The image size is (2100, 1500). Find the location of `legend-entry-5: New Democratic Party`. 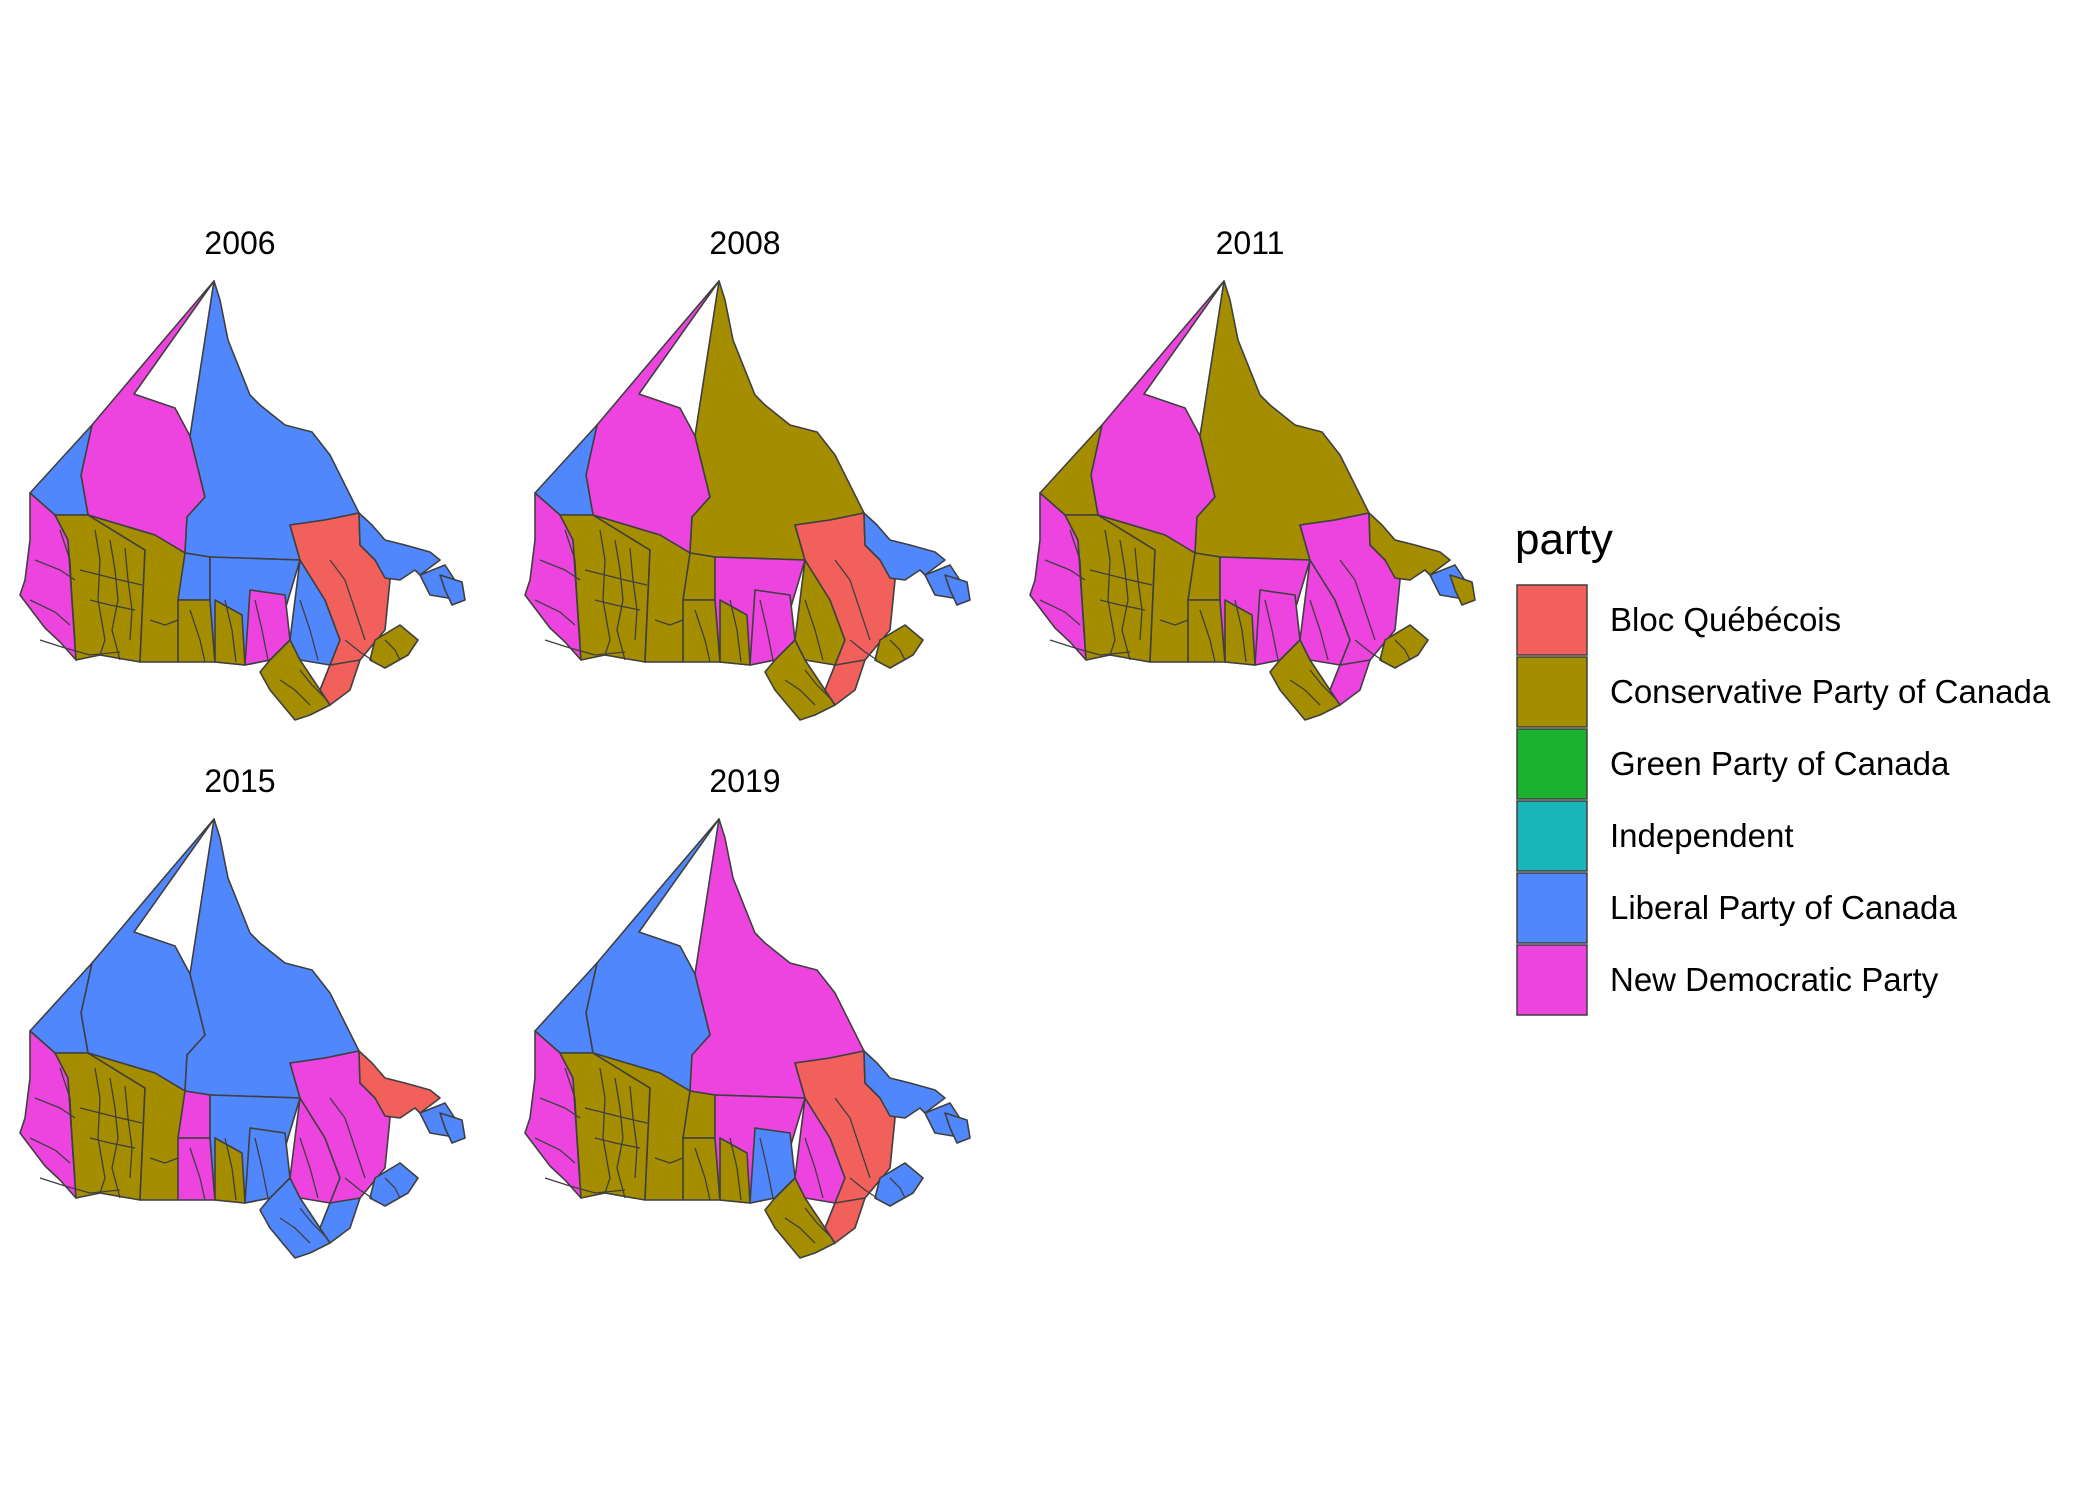

legend-entry-5: New Democratic Party is located at coordinates (1727, 980).